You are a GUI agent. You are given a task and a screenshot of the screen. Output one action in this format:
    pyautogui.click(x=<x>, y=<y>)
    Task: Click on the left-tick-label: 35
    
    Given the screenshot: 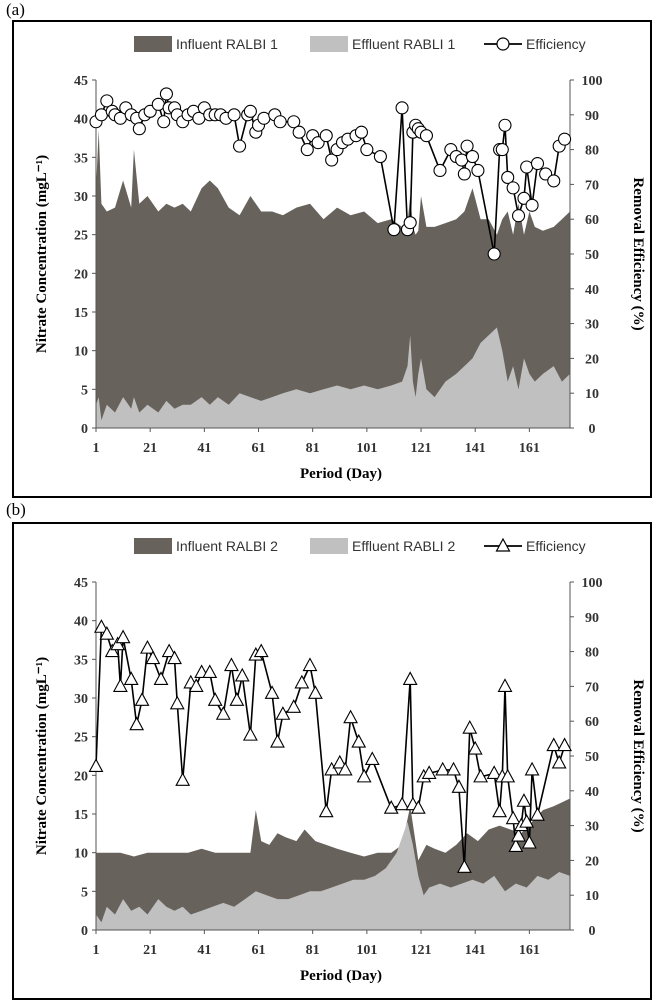 What is the action you would take?
    pyautogui.click(x=81, y=158)
    